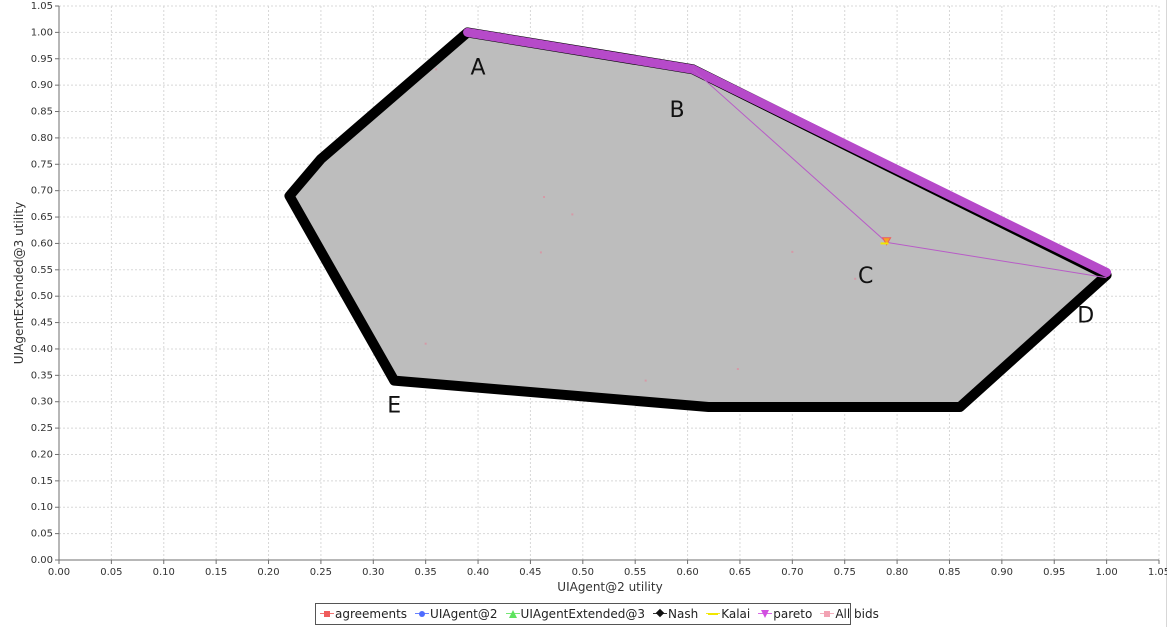  I want to click on y-tick-label: 0.10, so click(42, 507).